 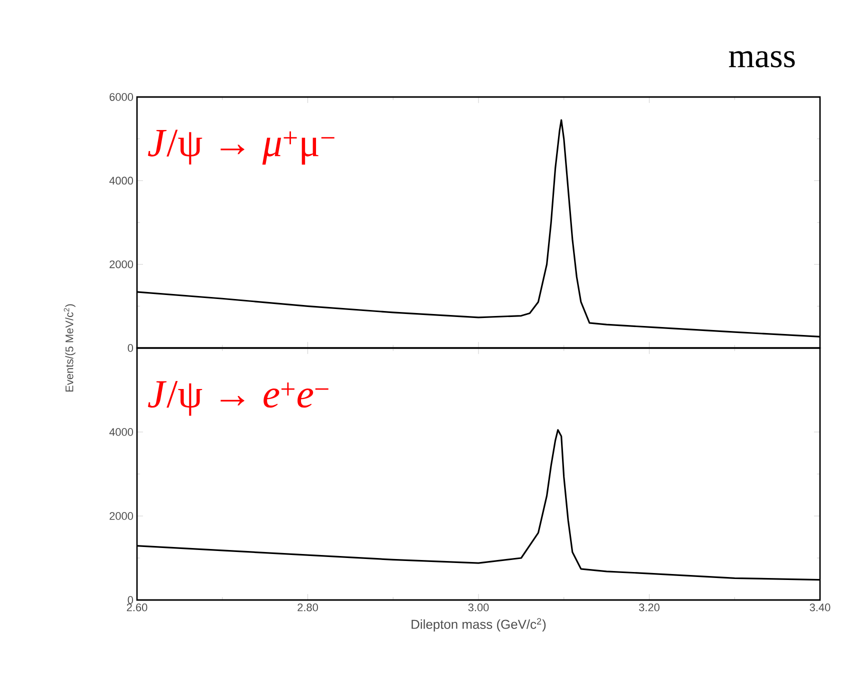 I want to click on annotation: J/ψ → e$^{+}$e$^{−}$, so click(x=238, y=398).